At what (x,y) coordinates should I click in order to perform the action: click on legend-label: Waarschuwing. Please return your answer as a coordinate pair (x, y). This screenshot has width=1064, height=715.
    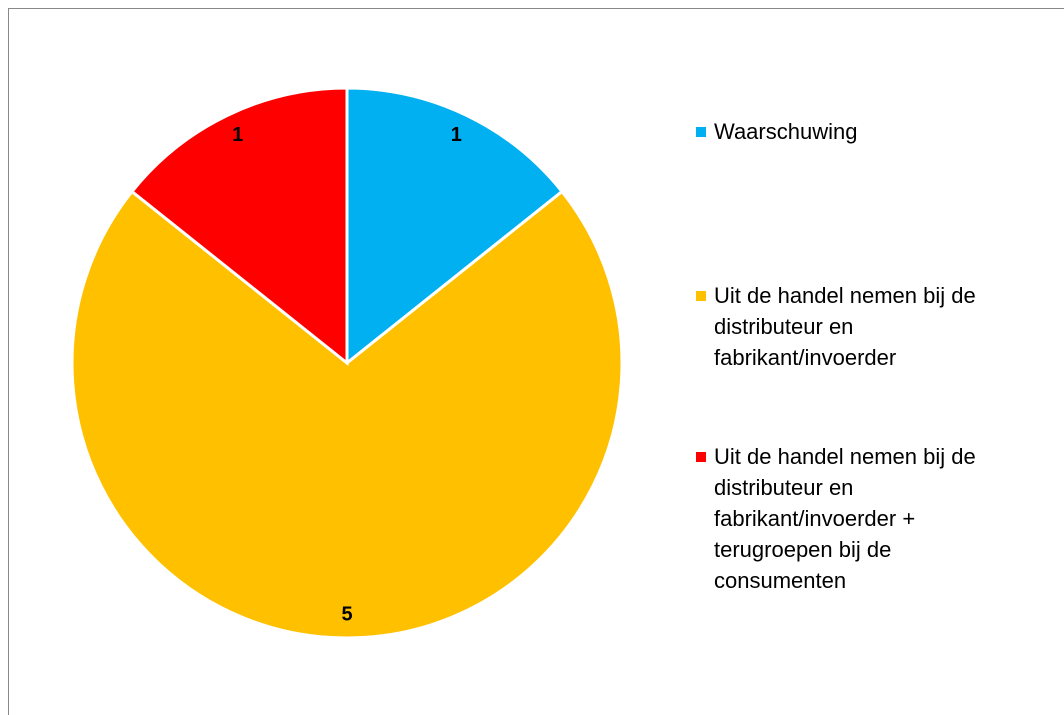
    Looking at the image, I should click on (786, 131).